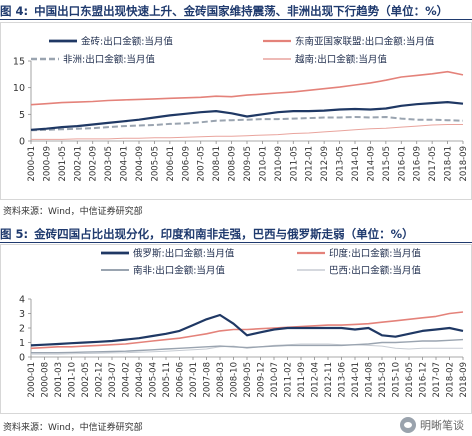 The image size is (472, 436). I want to click on x-tick-label-1-22: 2014-09, so click(371, 164).